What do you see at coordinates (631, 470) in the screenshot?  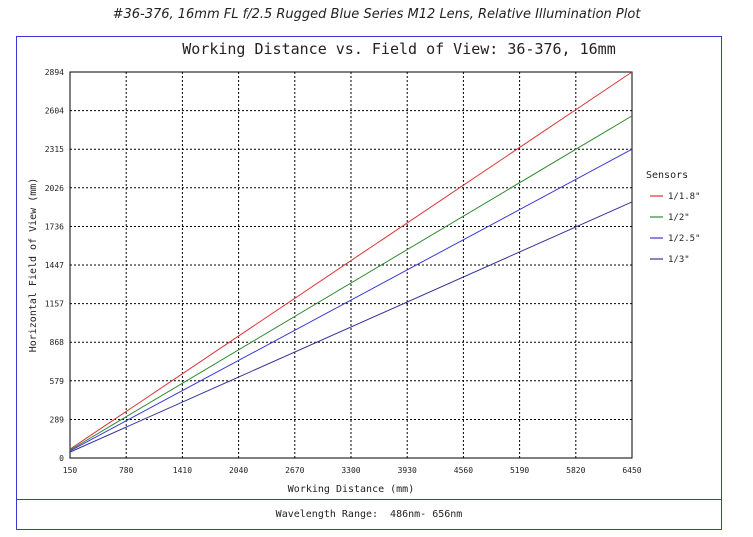 I see `x-tick-label: 6450` at bounding box center [631, 470].